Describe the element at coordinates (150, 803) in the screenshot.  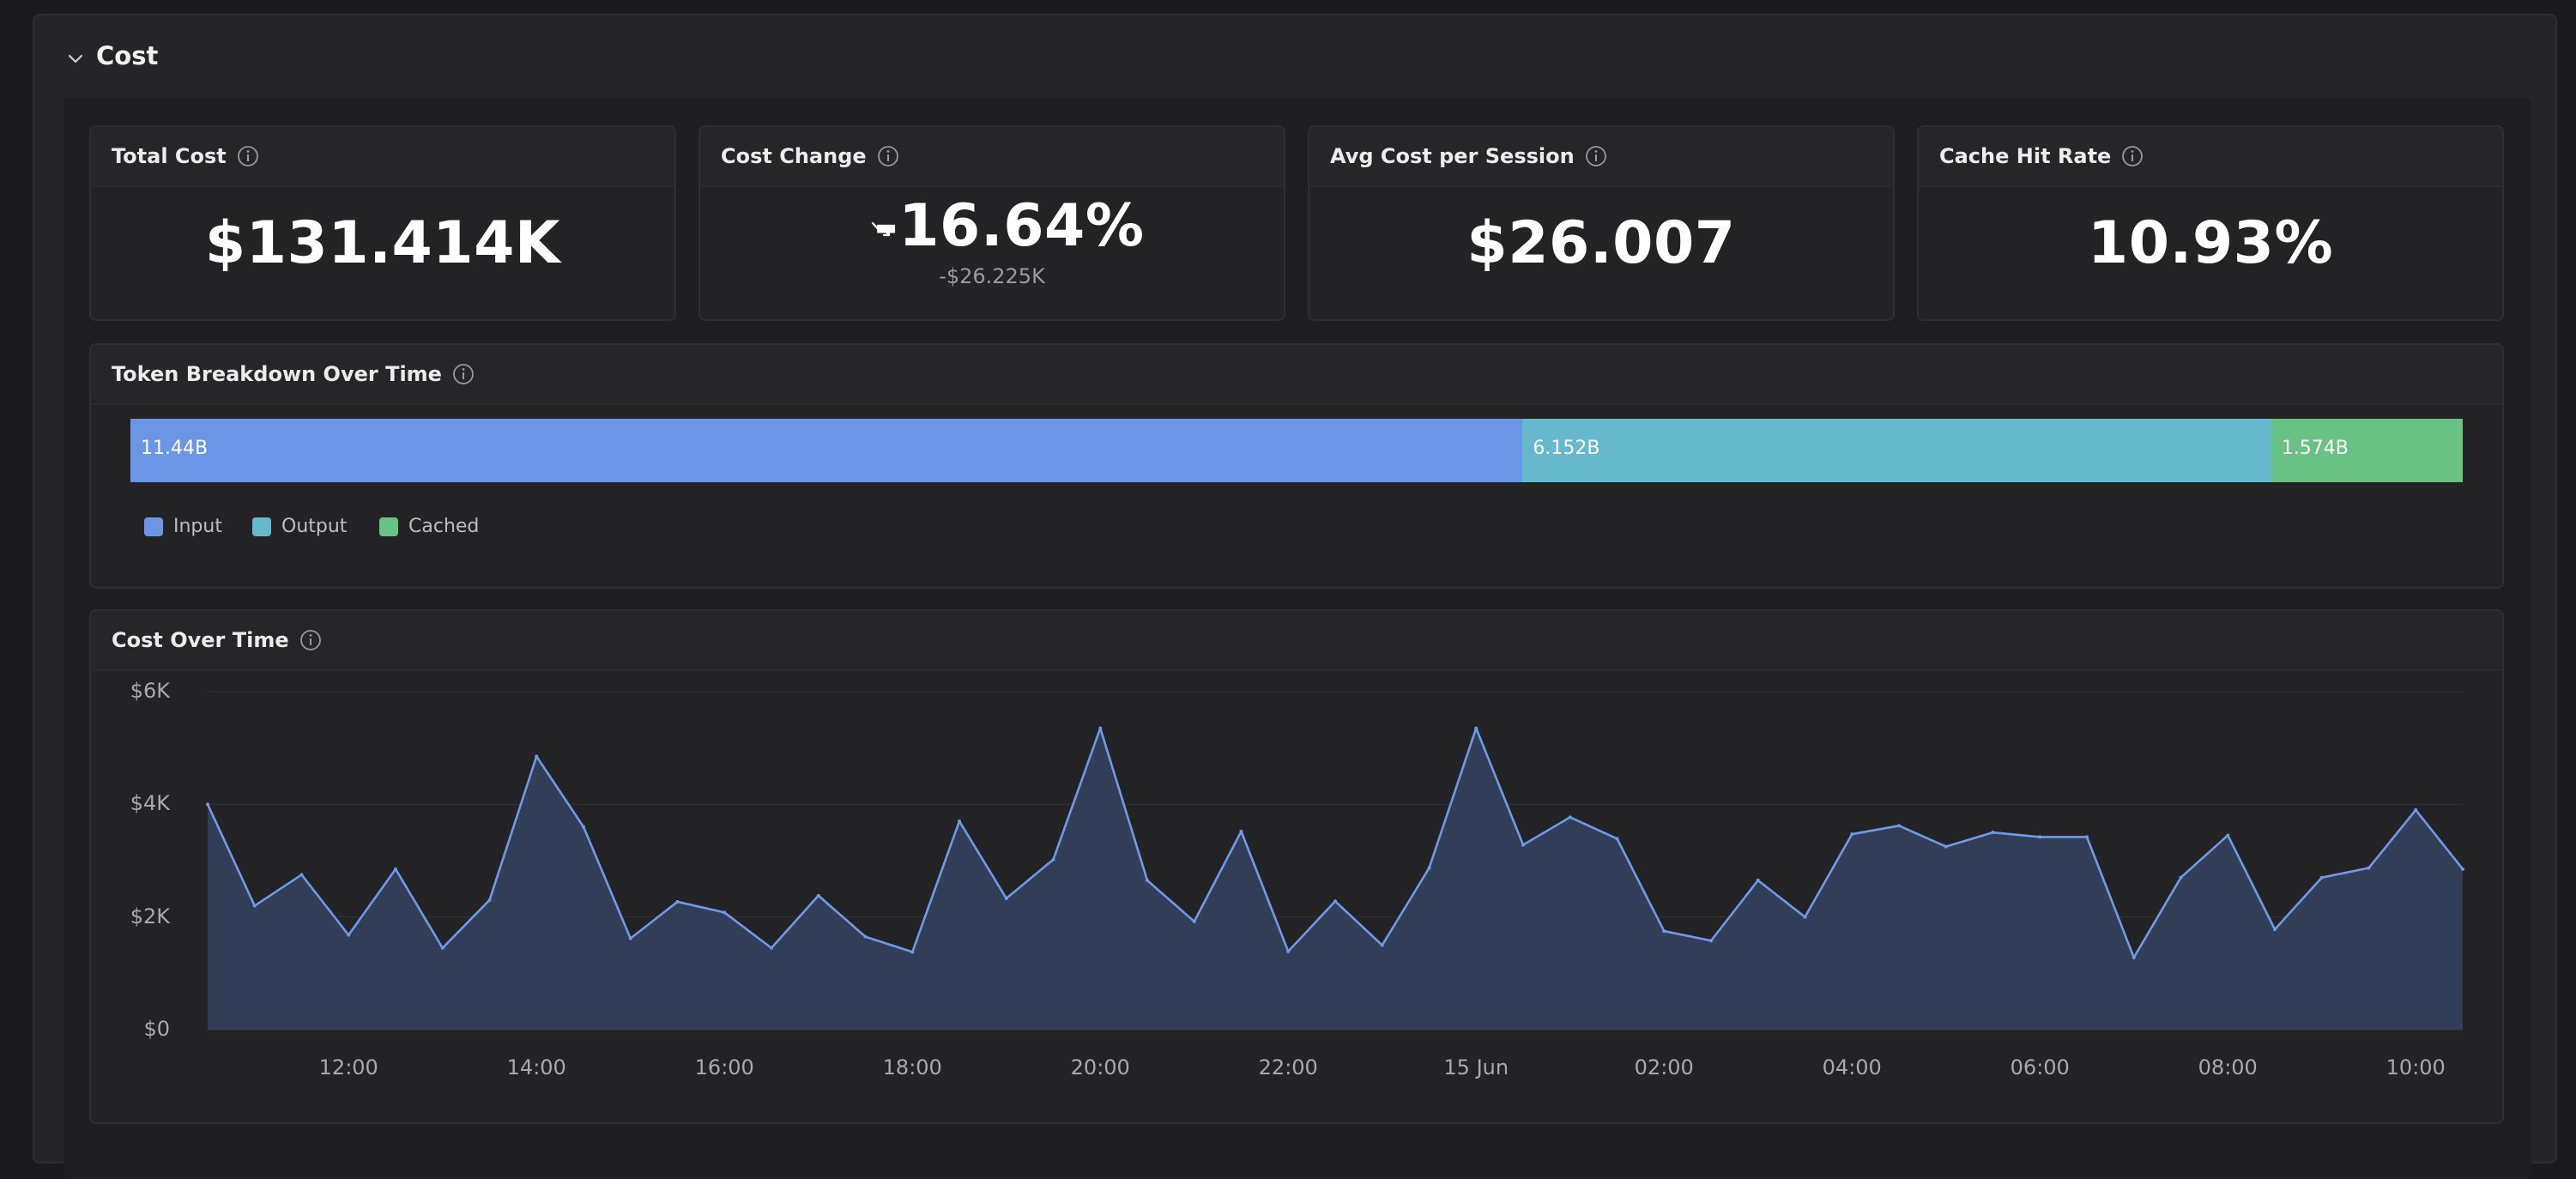
I see `y-tick-label: $4K` at that location.